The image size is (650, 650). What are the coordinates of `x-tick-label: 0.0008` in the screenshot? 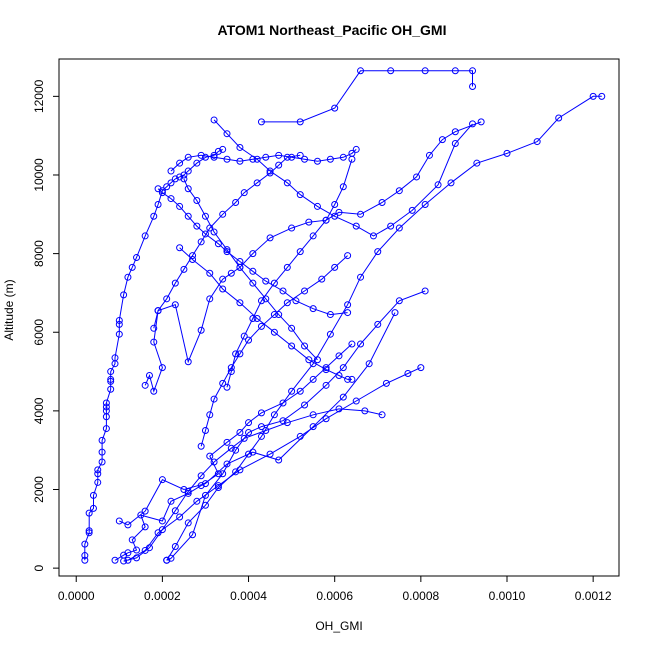 It's located at (420, 596).